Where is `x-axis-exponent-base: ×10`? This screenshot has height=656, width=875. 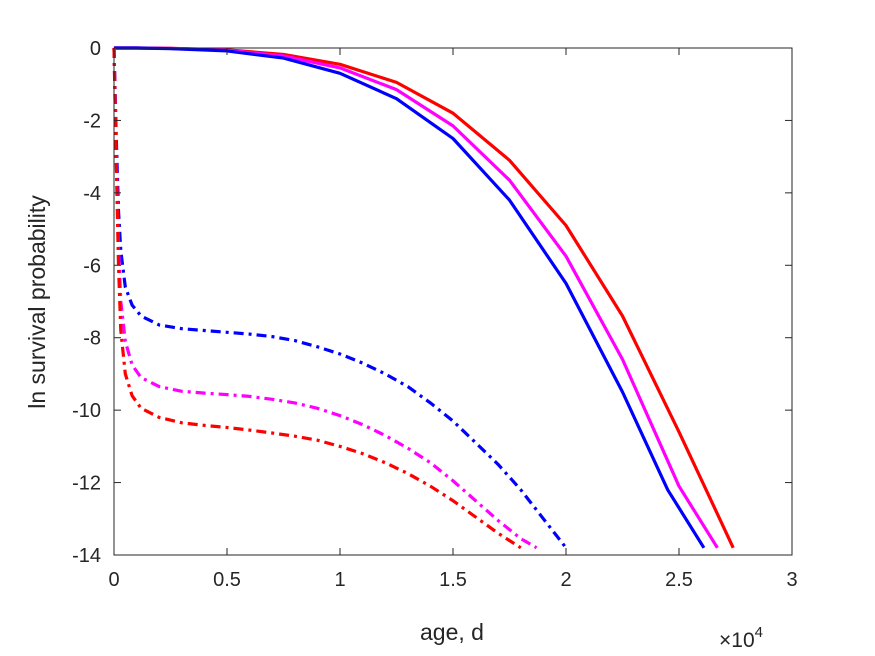 x-axis-exponent-base: ×10 is located at coordinates (737, 640).